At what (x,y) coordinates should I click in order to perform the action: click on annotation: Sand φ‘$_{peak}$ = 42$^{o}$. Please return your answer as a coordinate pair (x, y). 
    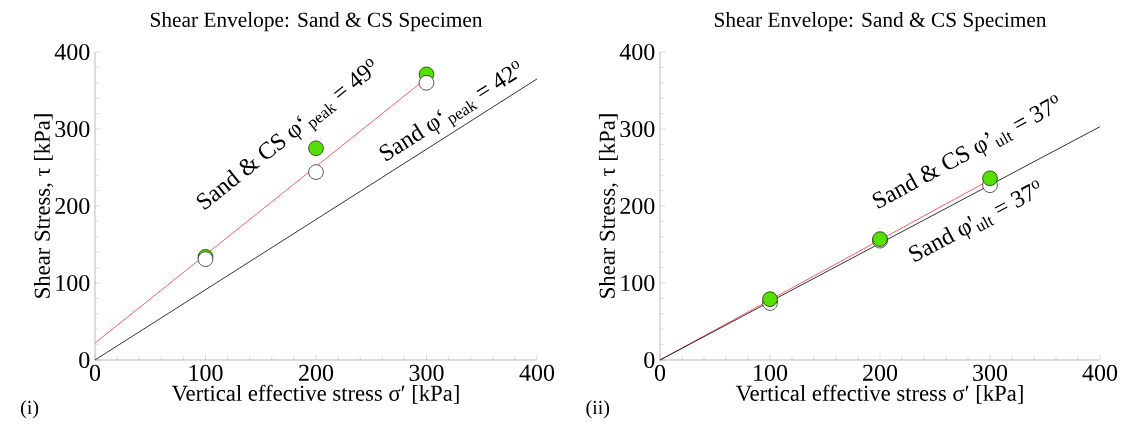
    Looking at the image, I should click on (449, 111).